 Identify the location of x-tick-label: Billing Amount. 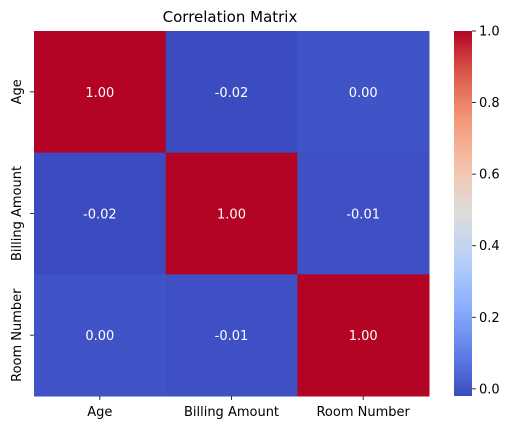
(231, 412).